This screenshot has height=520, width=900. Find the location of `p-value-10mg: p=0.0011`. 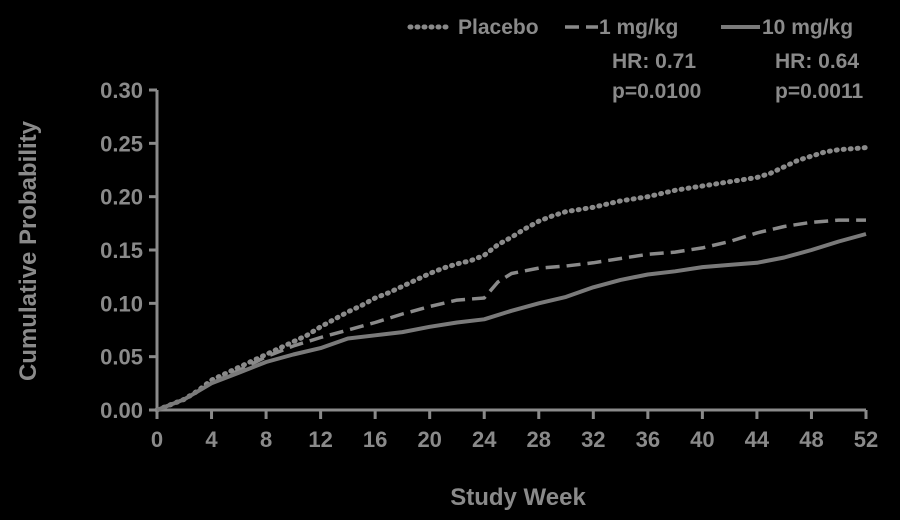

p-value-10mg: p=0.0011 is located at coordinates (819, 91).